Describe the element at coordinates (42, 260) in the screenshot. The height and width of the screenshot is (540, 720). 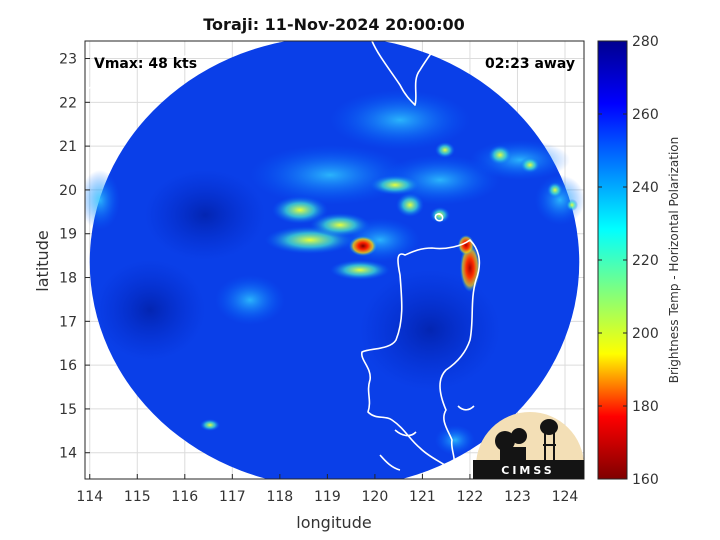
I see `y-axis-label: latitude` at that location.